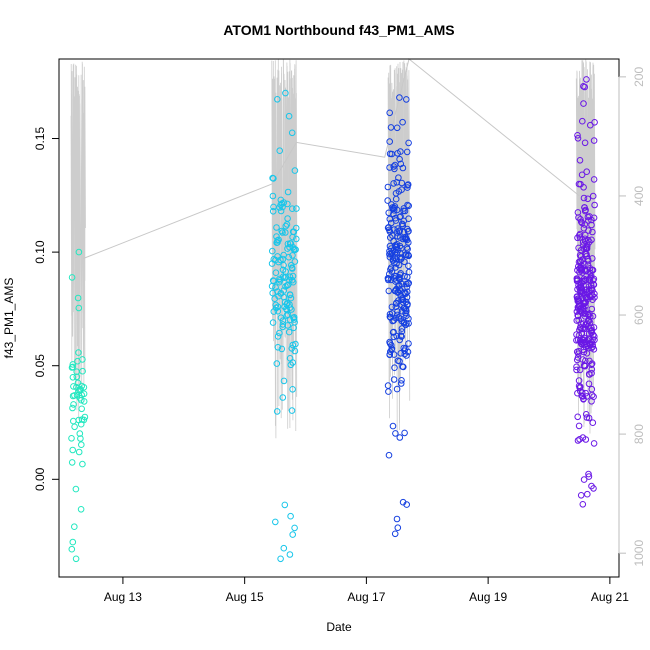 The width and height of the screenshot is (650, 650). Describe the element at coordinates (639, 315) in the screenshot. I see `y2-tick-label: 600` at that location.